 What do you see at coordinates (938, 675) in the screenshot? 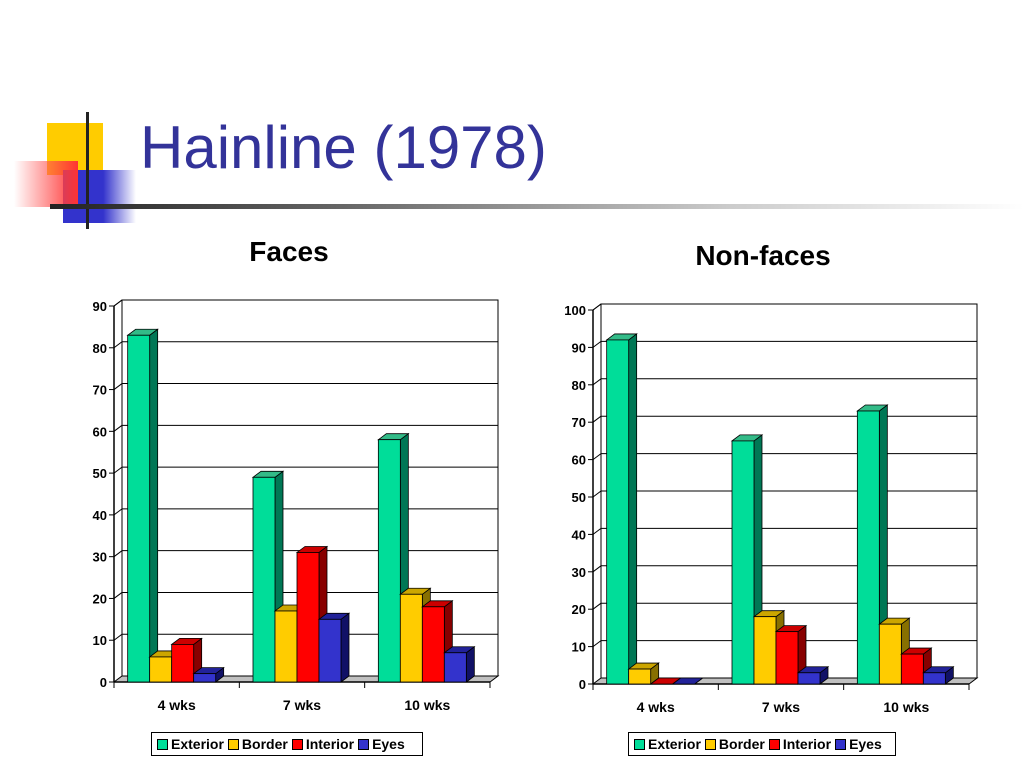
I see `non-faces-bar-eyes-10-wks` at bounding box center [938, 675].